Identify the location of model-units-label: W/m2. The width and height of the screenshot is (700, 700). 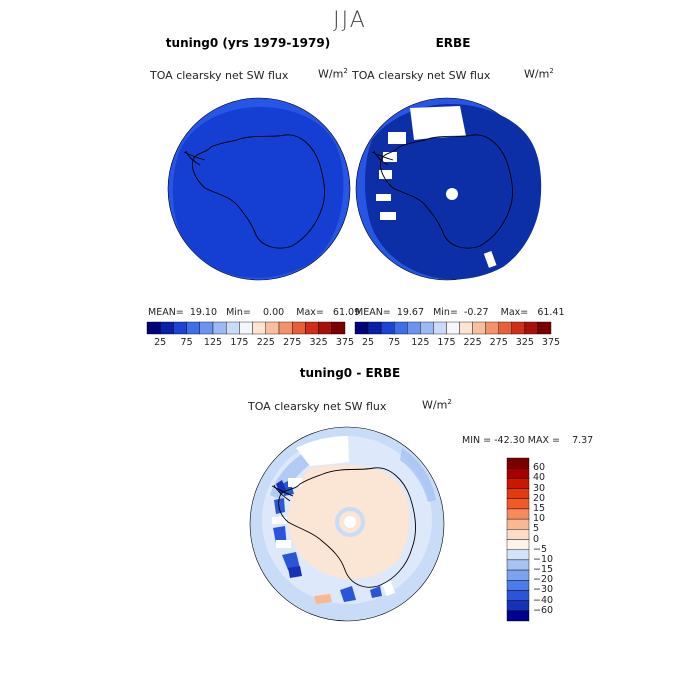
(333, 74).